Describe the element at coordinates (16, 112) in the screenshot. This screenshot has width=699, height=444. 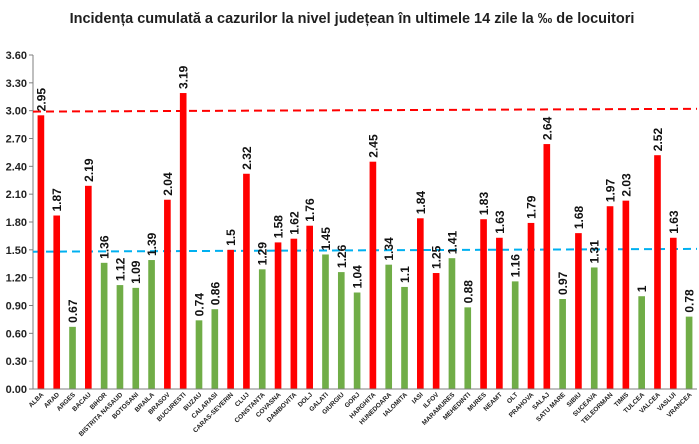
I see `y-tick-label: 3.00` at that location.